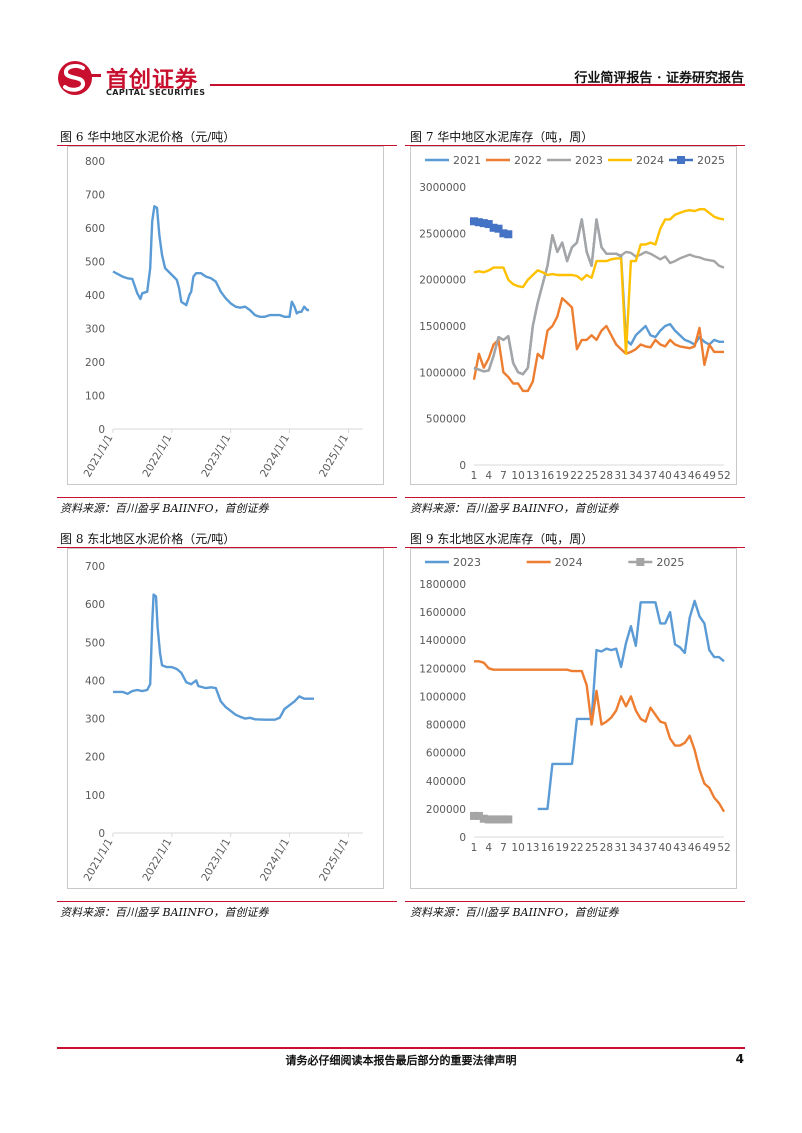 Image resolution: width=802 pixels, height=1133 pixels. Describe the element at coordinates (679, 476) in the screenshot. I see `chart-1-x-tick-label: 43` at that location.